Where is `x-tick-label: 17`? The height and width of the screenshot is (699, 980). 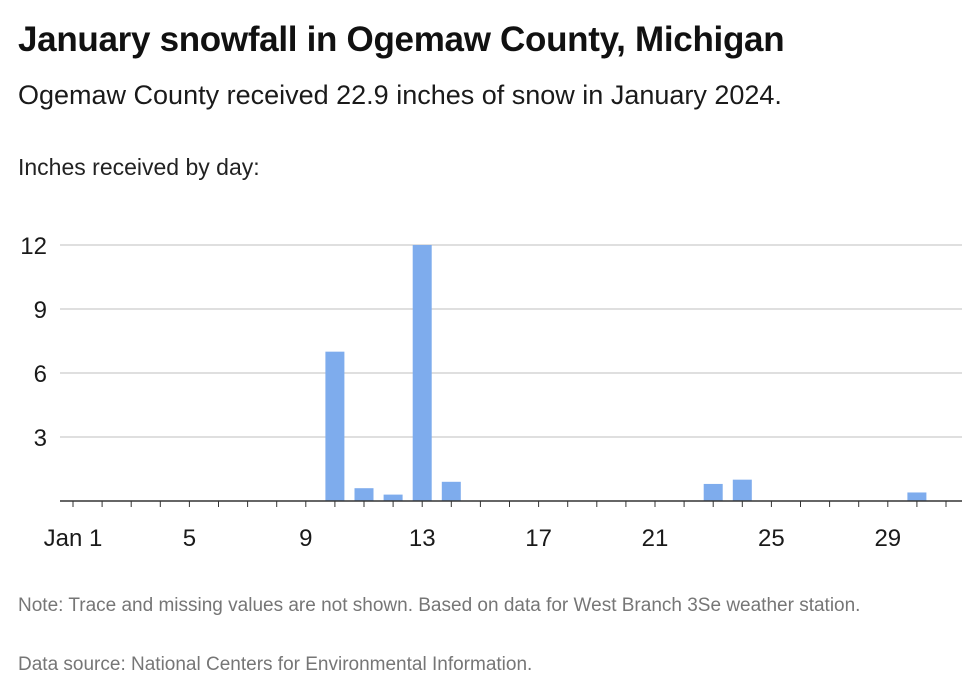 x-tick-label: 17 is located at coordinates (538, 538).